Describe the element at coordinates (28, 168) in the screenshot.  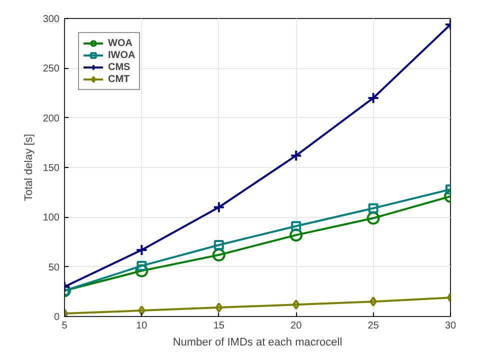
I see `y-axis-title: Total delay [s]` at that location.